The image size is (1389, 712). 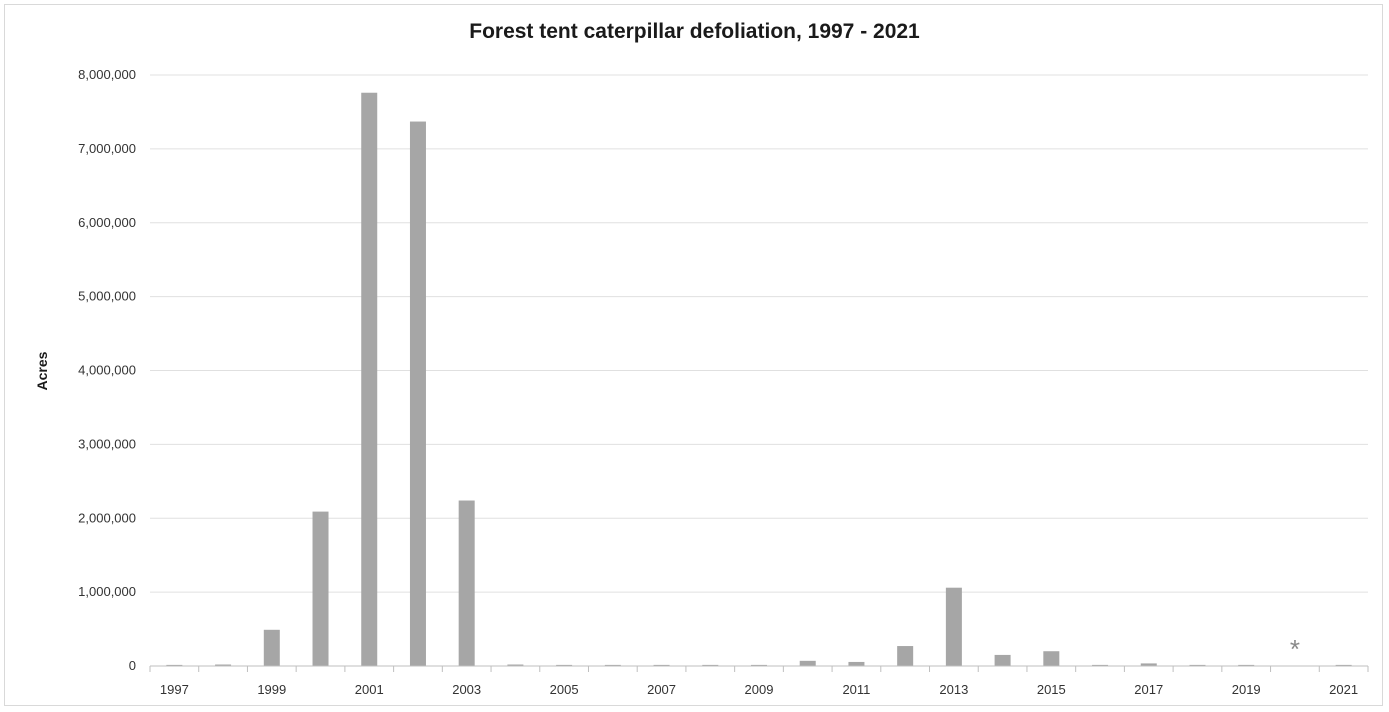 I want to click on y-tick-label: 8,000,000, so click(x=107, y=74).